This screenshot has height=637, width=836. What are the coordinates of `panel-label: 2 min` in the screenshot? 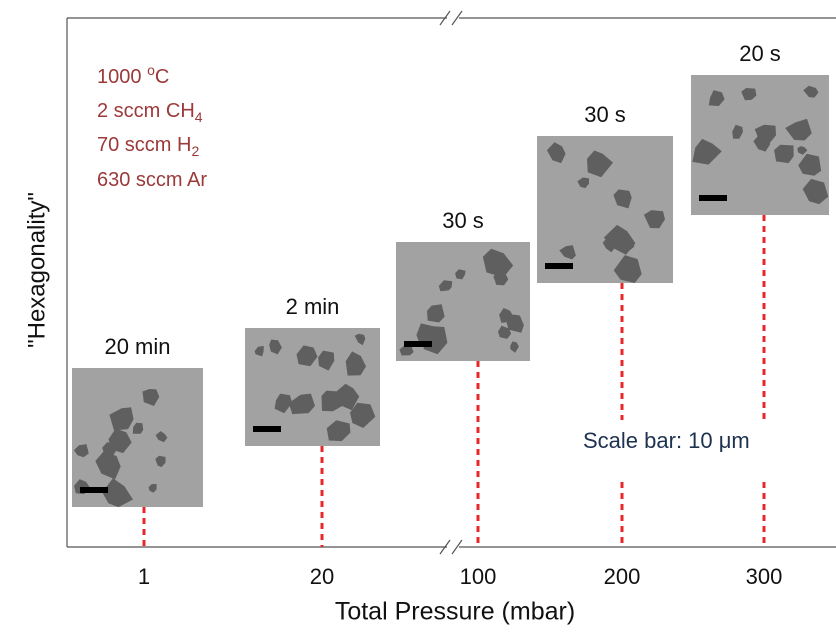 It's located at (313, 306).